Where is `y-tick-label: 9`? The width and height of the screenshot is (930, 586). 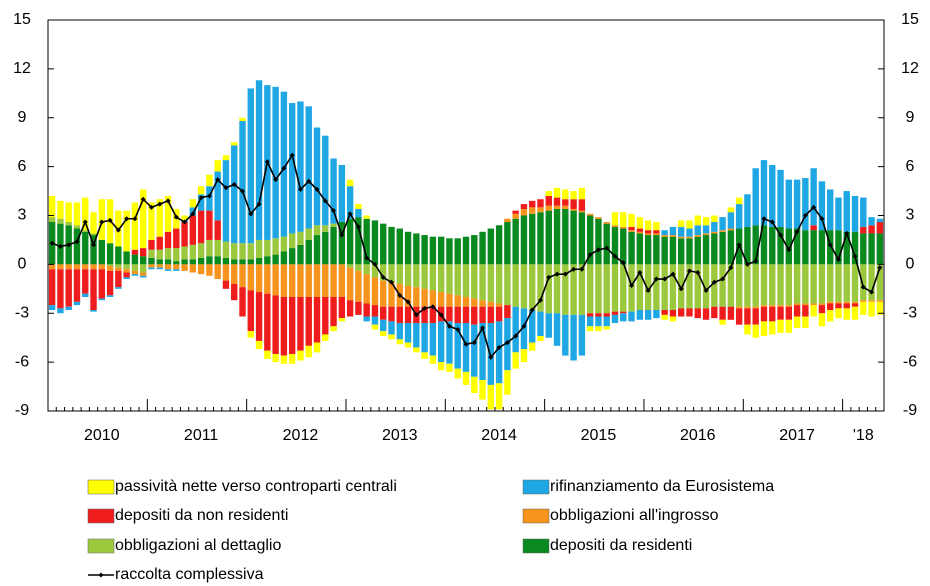 y-tick-label: 9 is located at coordinates (22, 117).